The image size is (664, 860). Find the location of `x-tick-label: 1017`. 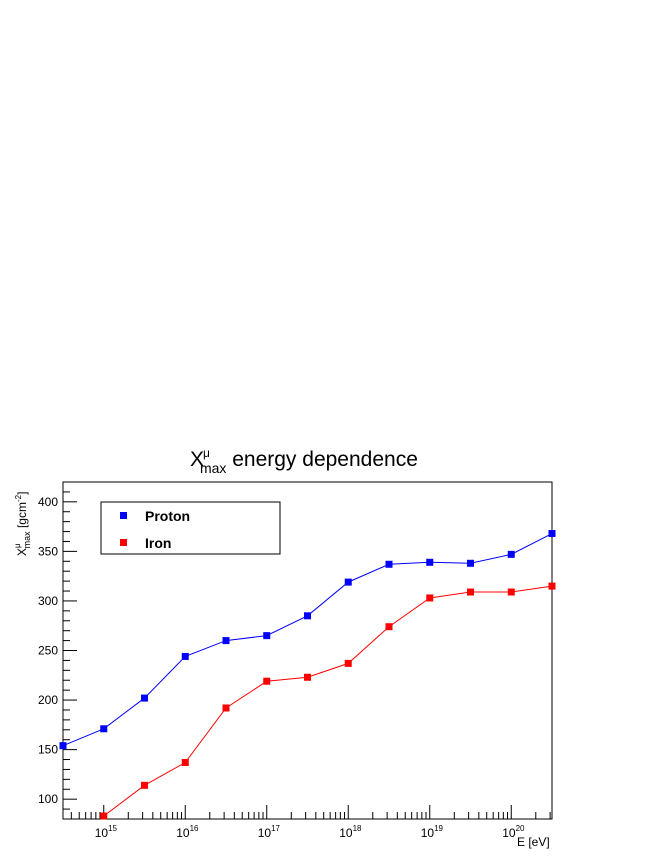

x-tick-label: 1017 is located at coordinates (269, 832).